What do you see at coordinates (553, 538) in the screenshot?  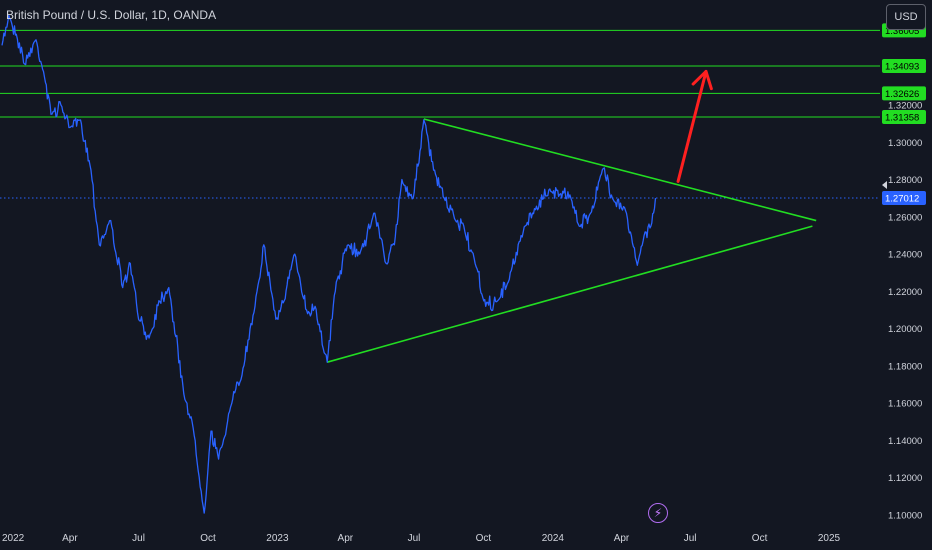 I see `x-tick-label: 2024` at bounding box center [553, 538].